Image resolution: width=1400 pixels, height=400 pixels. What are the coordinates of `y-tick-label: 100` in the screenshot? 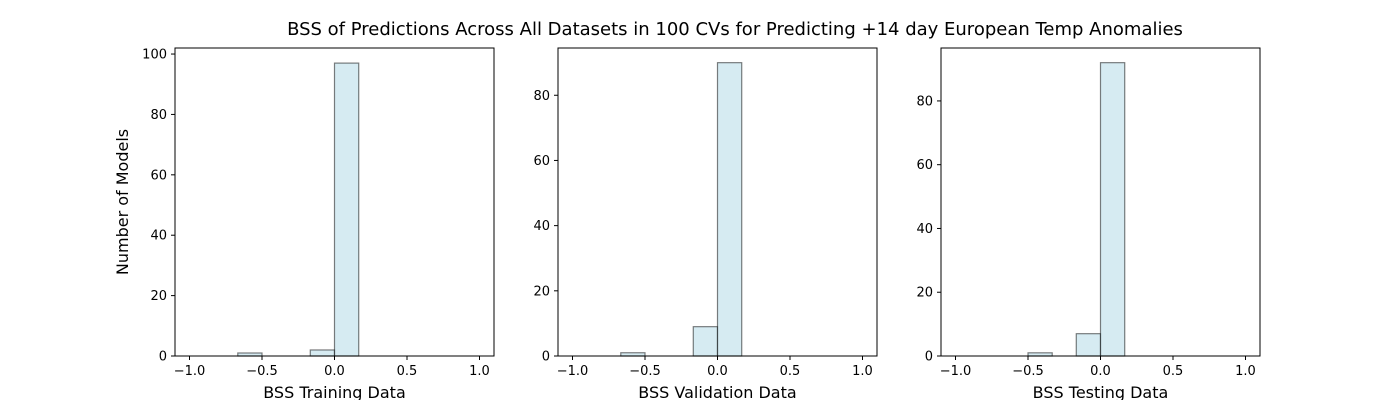 It's located at (154, 55).